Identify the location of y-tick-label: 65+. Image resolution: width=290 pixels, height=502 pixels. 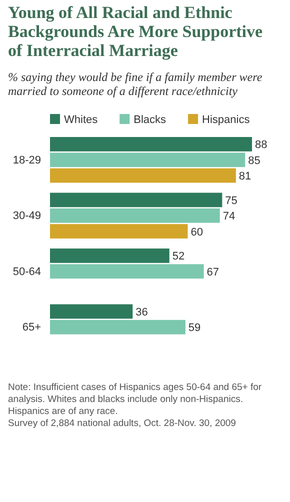
(31, 328).